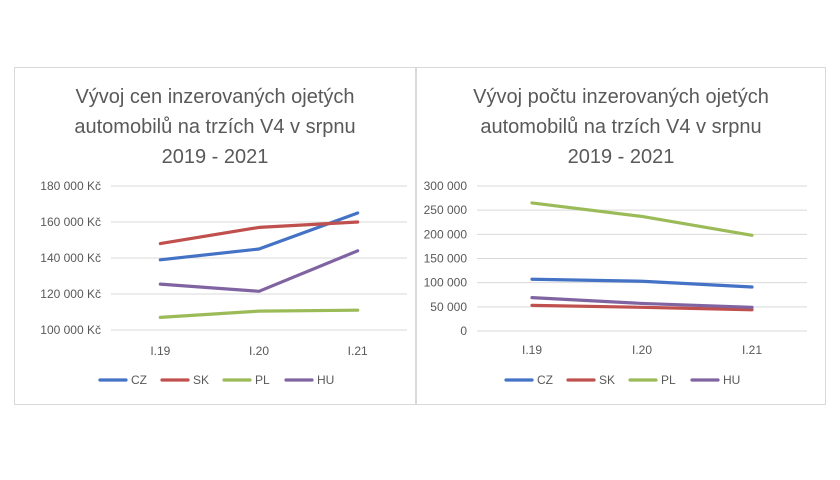  What do you see at coordinates (448, 307) in the screenshot?
I see `y-tick-label: 50 000` at bounding box center [448, 307].